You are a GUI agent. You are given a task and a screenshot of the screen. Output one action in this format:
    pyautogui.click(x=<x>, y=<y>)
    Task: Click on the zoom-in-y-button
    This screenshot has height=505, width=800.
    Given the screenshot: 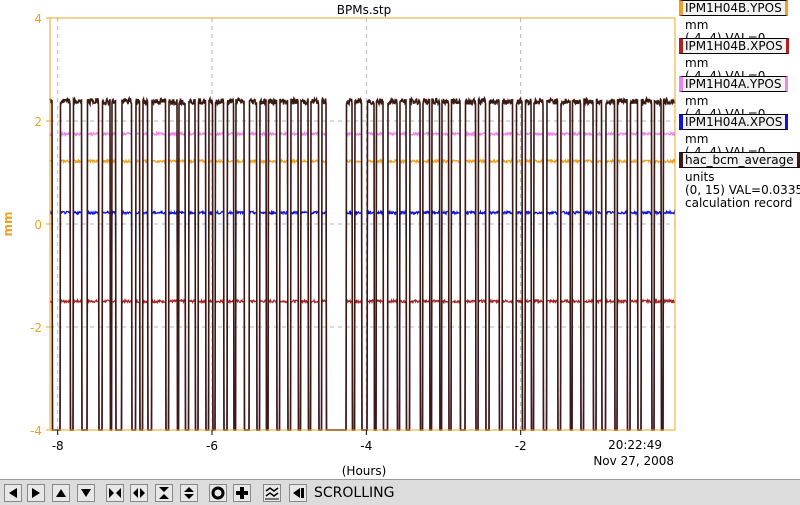 What is the action you would take?
    pyautogui.click(x=164, y=493)
    